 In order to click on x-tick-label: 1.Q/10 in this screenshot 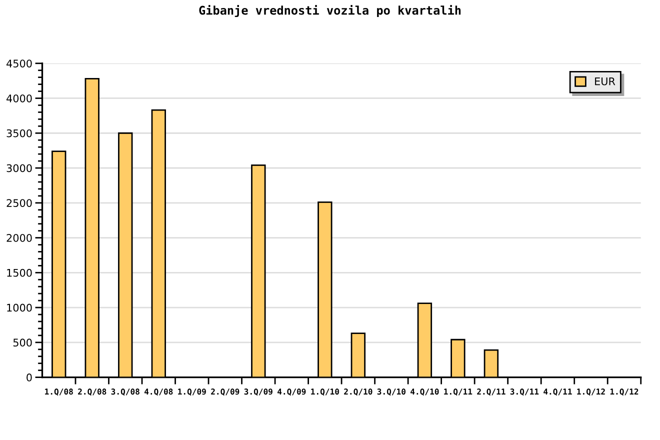, I will do `click(325, 392)`.